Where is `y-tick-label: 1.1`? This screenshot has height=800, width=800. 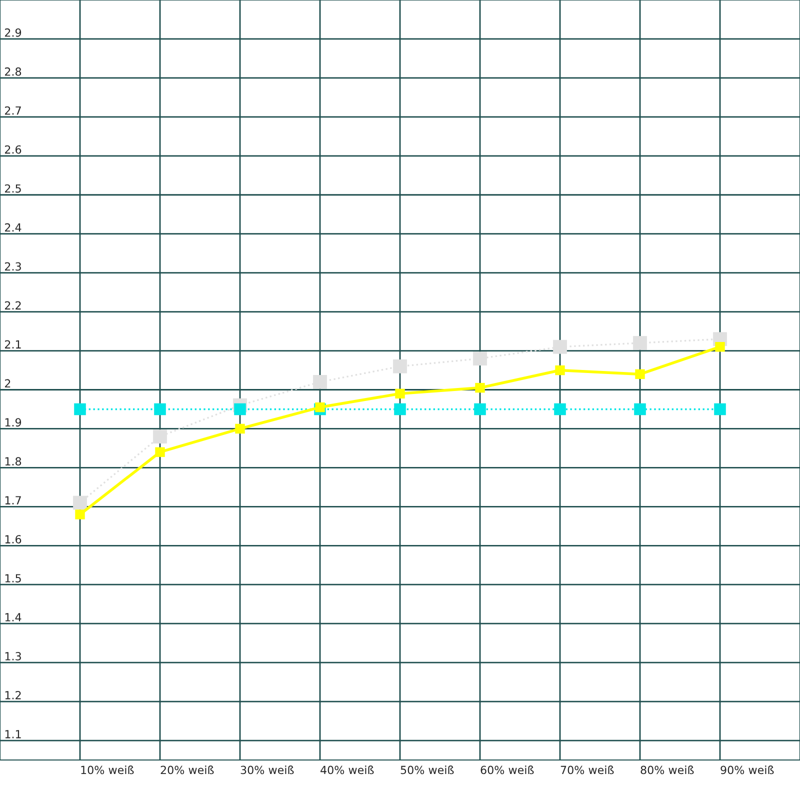
y-tick-label: 1.1 is located at coordinates (13, 734).